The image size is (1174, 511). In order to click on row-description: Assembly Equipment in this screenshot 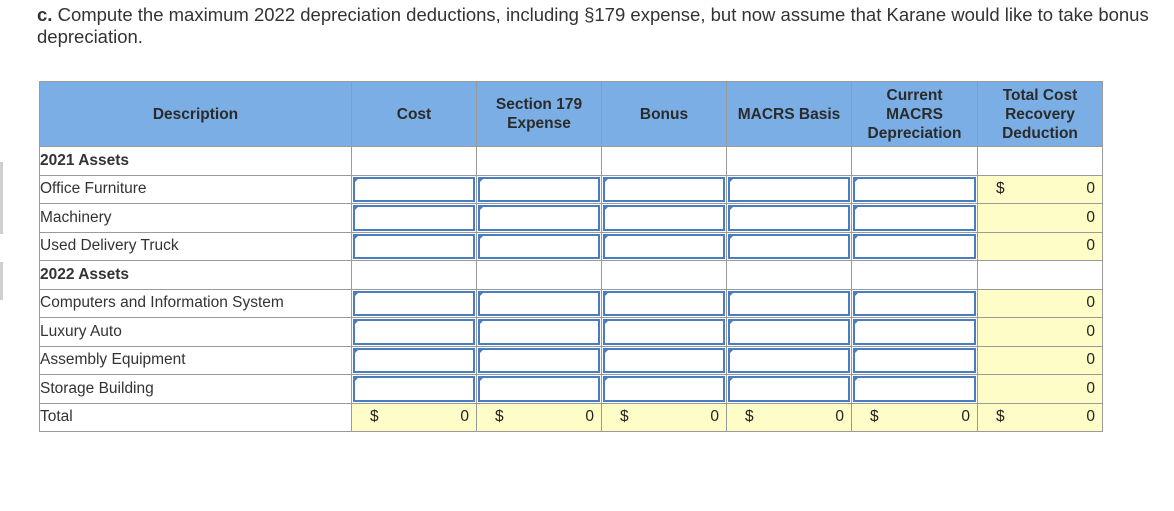, I will do `click(195, 360)`.